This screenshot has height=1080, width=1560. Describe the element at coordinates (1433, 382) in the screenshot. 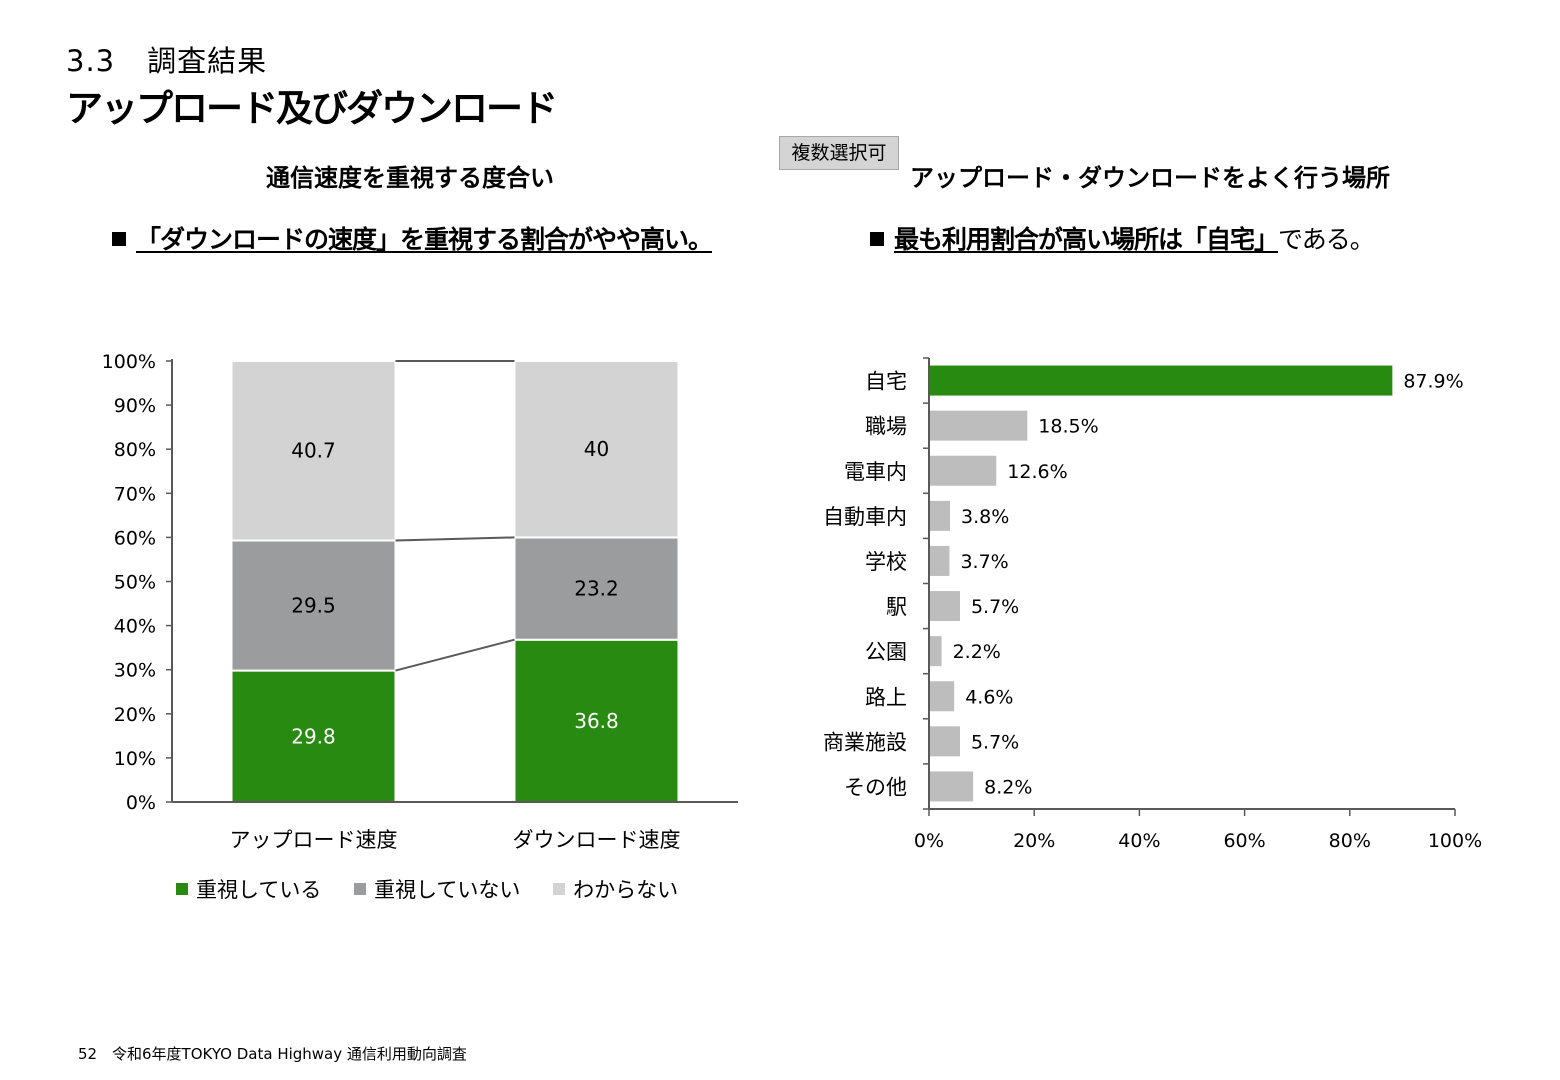

I see `data-label: 87.9%` at that location.